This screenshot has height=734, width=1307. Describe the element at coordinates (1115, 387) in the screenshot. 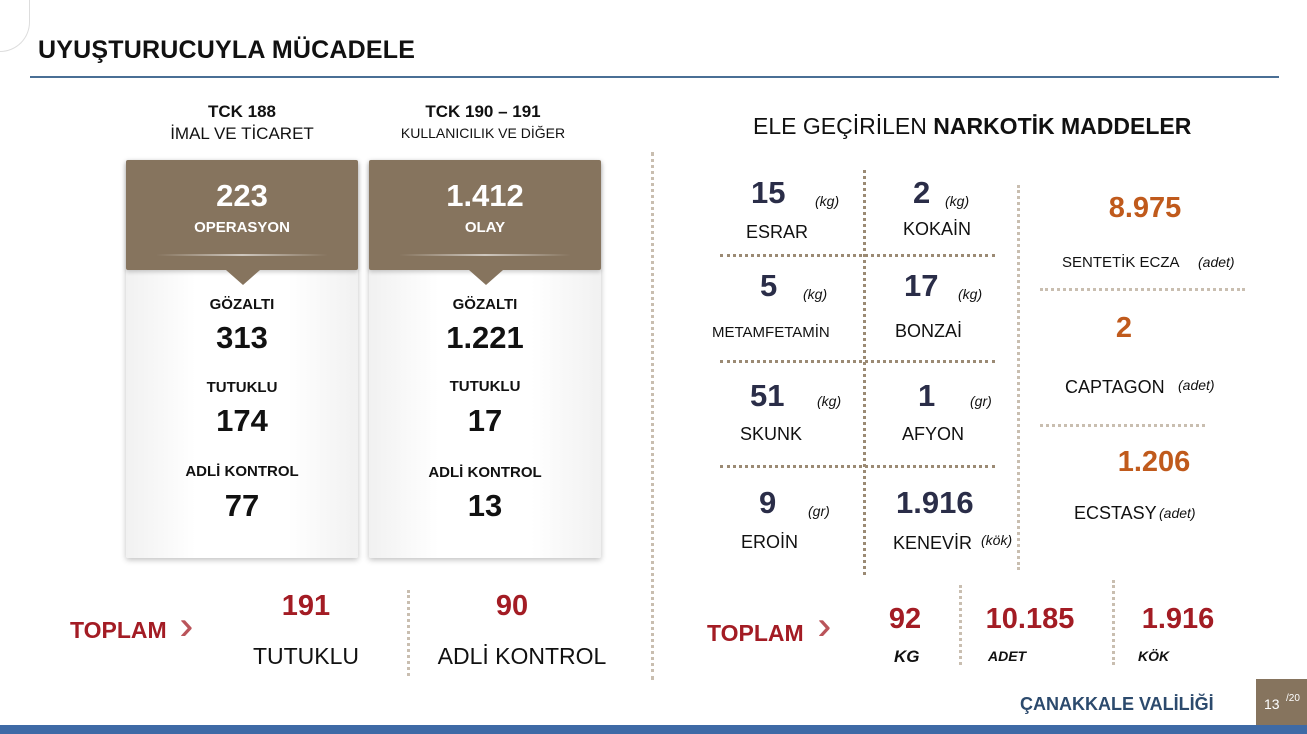

I see `captagon-name: CAPTAGON` at that location.